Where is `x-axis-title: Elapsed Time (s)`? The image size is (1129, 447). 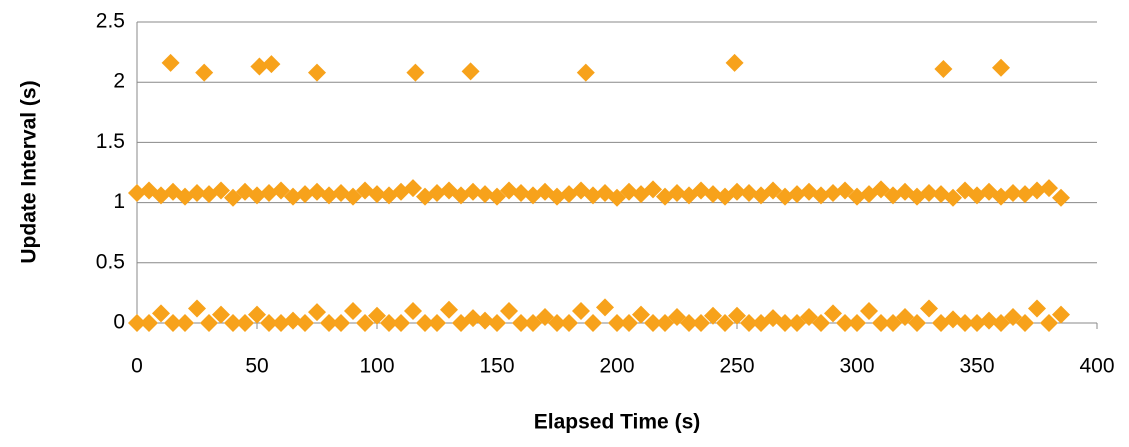
x-axis-title: Elapsed Time (s) is located at coordinates (617, 422).